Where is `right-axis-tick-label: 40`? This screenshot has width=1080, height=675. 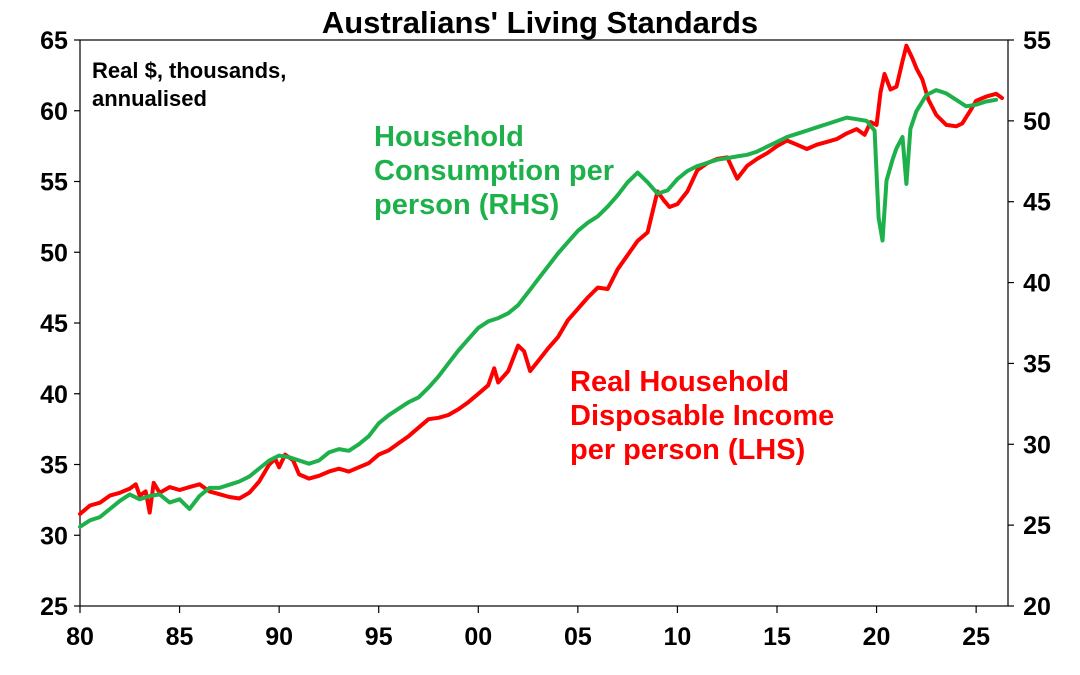 right-axis-tick-label: 40 is located at coordinates (1037, 284).